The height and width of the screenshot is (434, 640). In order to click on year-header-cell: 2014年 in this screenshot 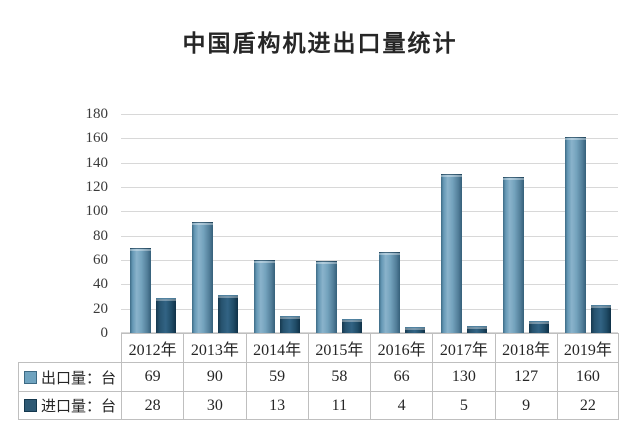, I will do `click(276, 347)`.